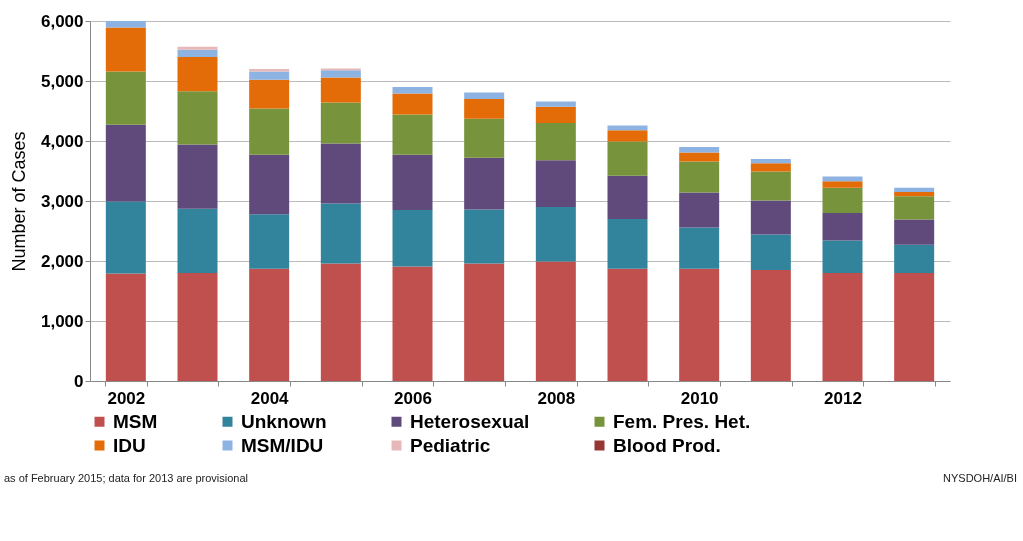 This screenshot has width=1023, height=541. Describe the element at coordinates (270, 398) in the screenshot. I see `x-tick-label: 2004` at that location.